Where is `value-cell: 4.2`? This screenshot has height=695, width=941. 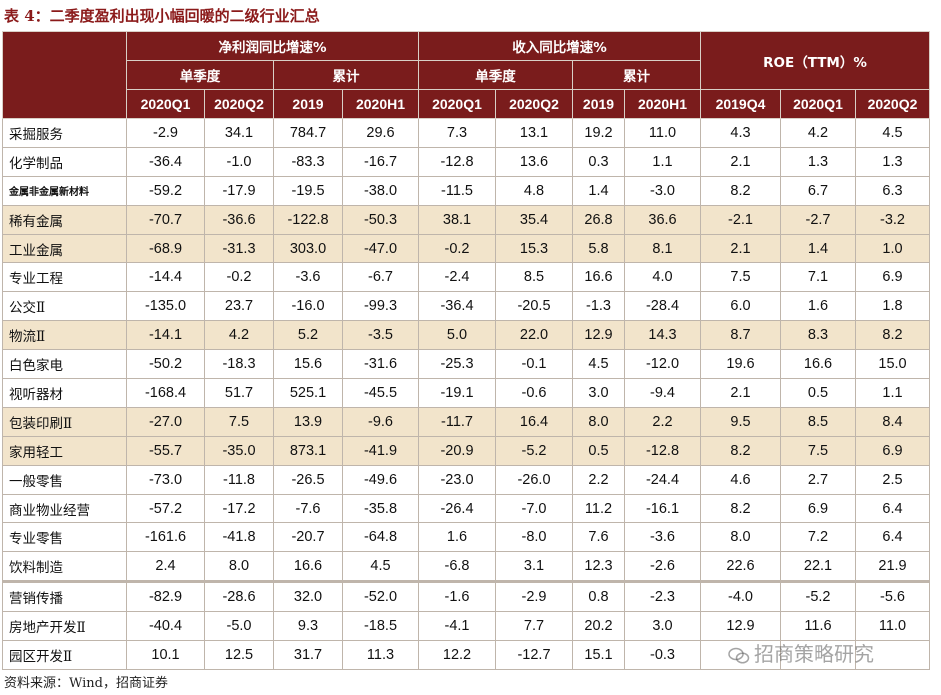 value-cell: 4.2 is located at coordinates (818, 133).